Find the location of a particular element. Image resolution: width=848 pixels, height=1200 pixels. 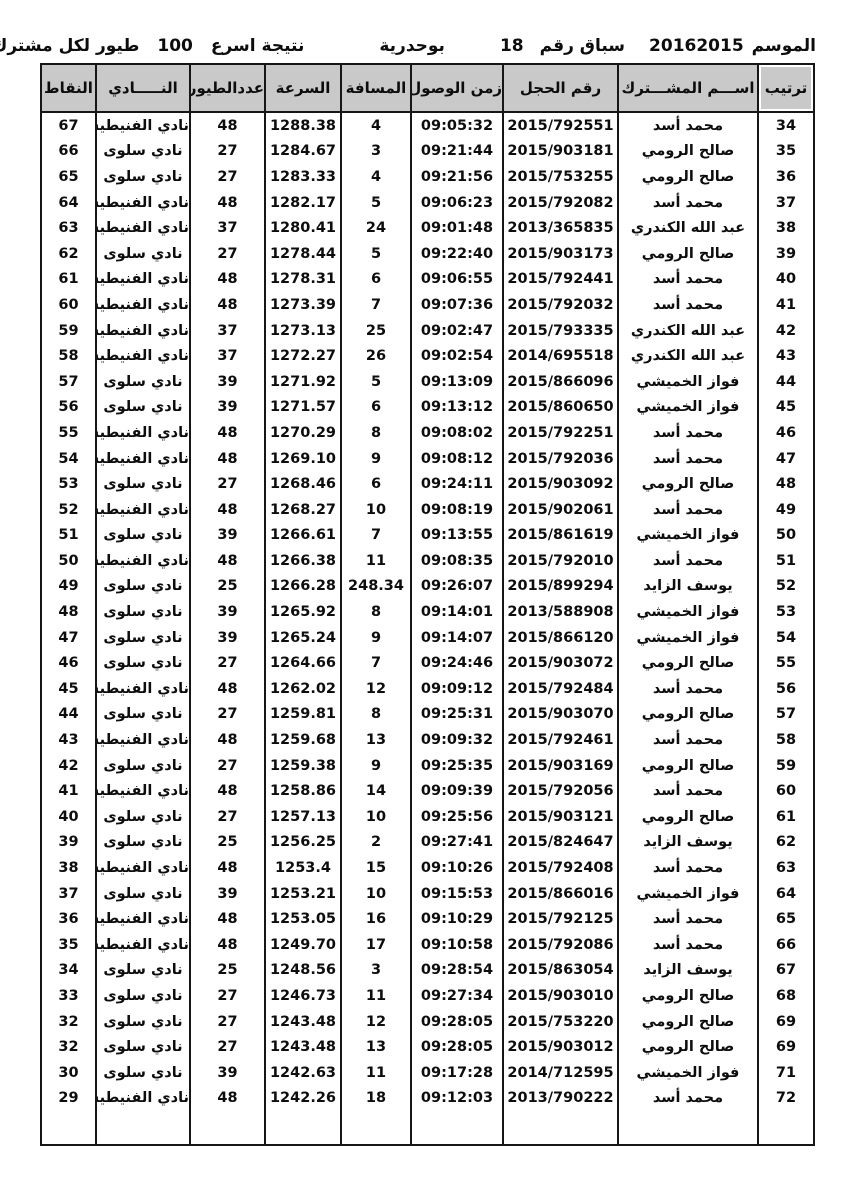

points-cell: 29 is located at coordinates (68, 1098).